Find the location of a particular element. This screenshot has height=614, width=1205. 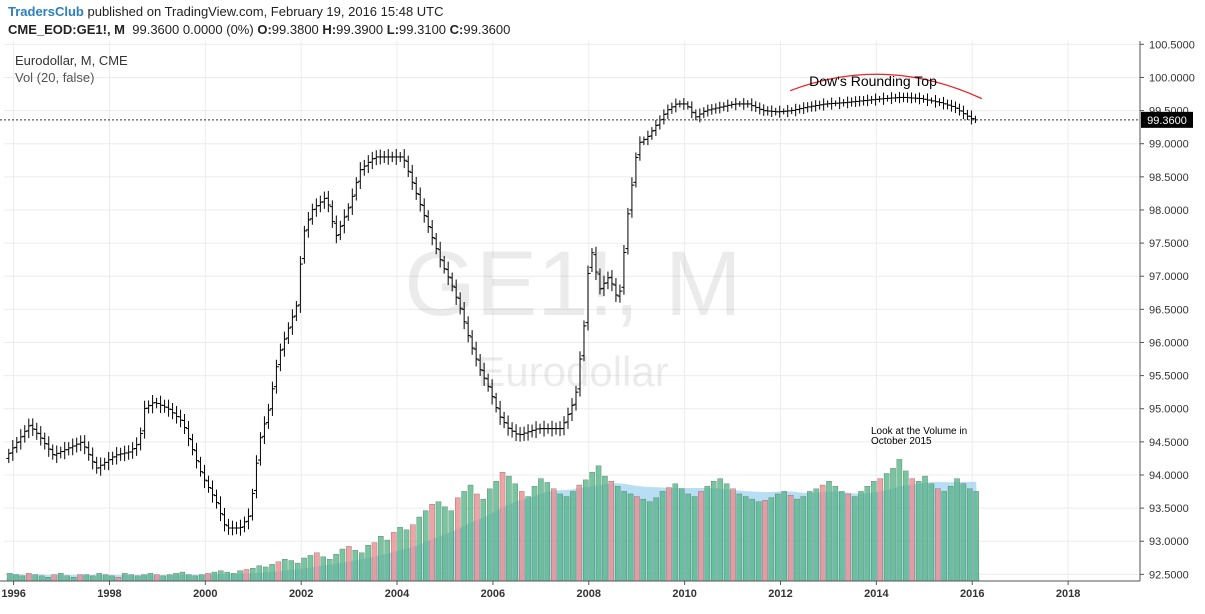

rounding-top-label: Dow's Rounding Top is located at coordinates (873, 81).